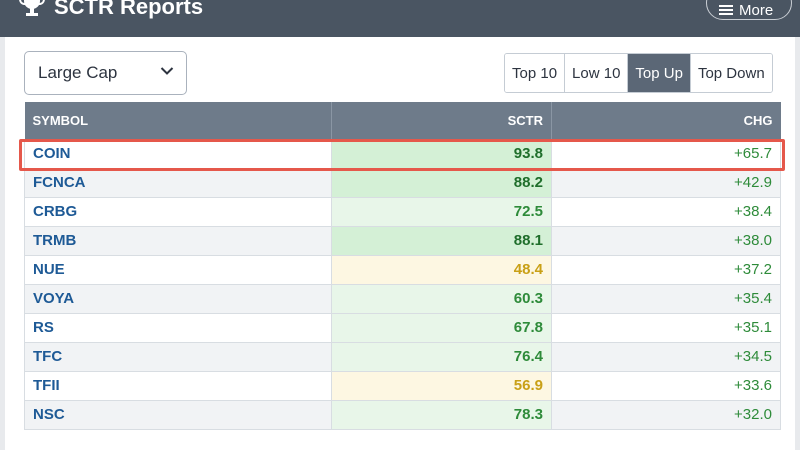 This screenshot has width=800, height=450. Describe the element at coordinates (666, 270) in the screenshot. I see `chg-cell: +37.2` at that location.